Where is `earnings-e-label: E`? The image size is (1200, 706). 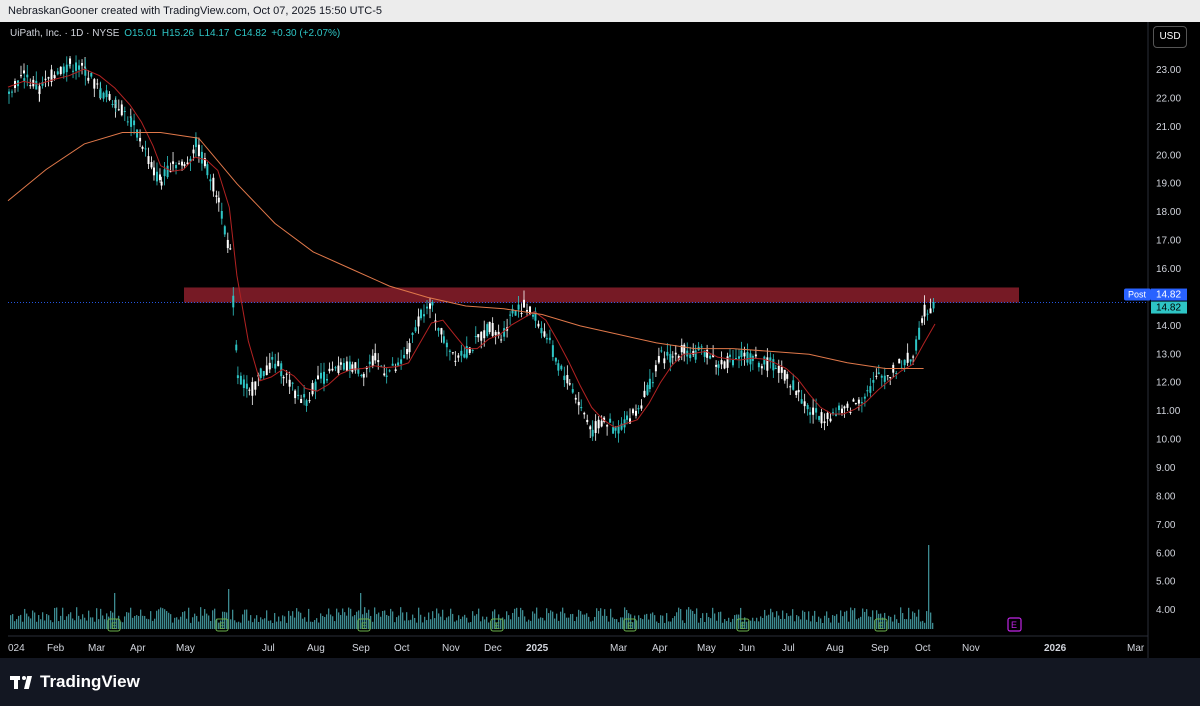
earnings-e-label: E is located at coordinates (364, 626).